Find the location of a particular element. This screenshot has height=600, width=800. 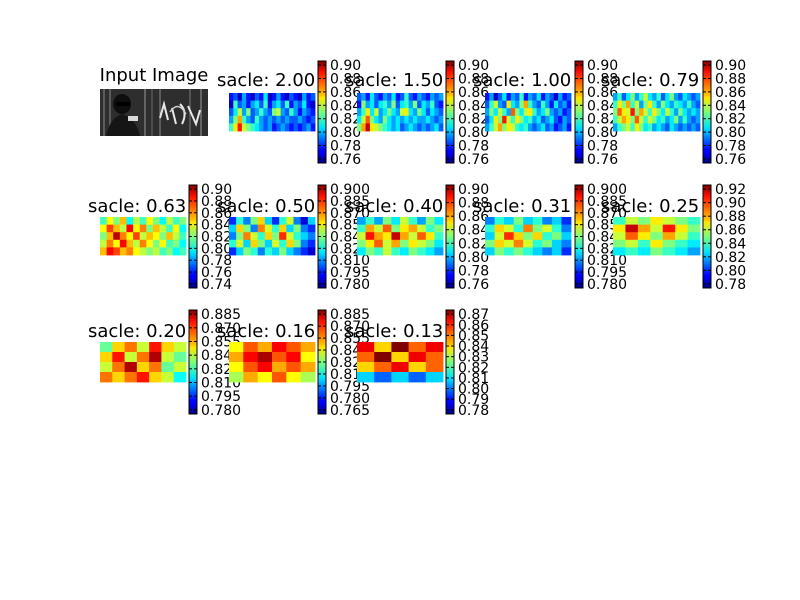

panel-title: sacle: 0.63 is located at coordinates (137, 206).